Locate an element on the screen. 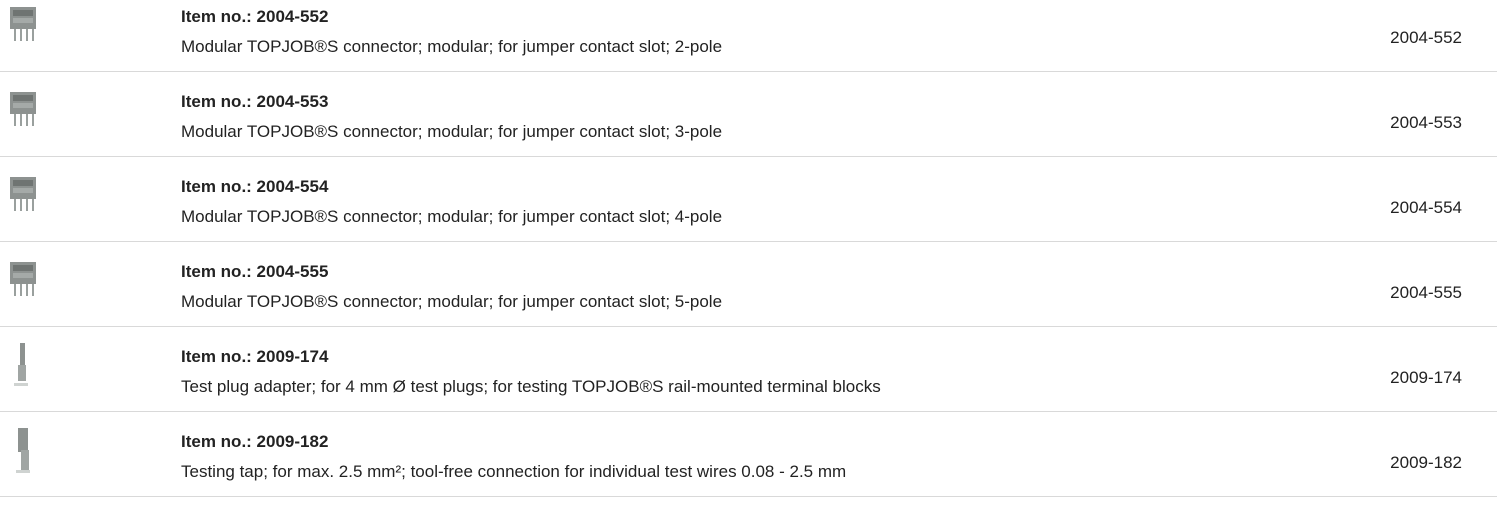  item-title: Item no.: 2009-182 is located at coordinates (255, 441).